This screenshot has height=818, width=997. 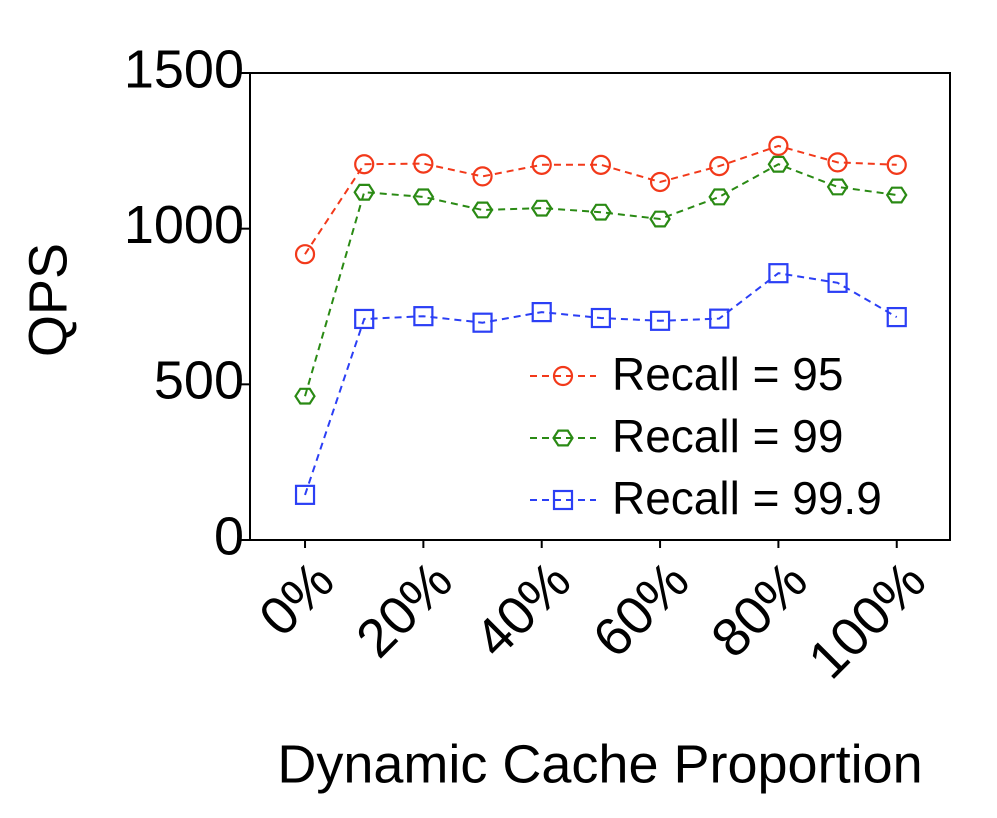 I want to click on y-tick-label: 1000, so click(x=184, y=225).